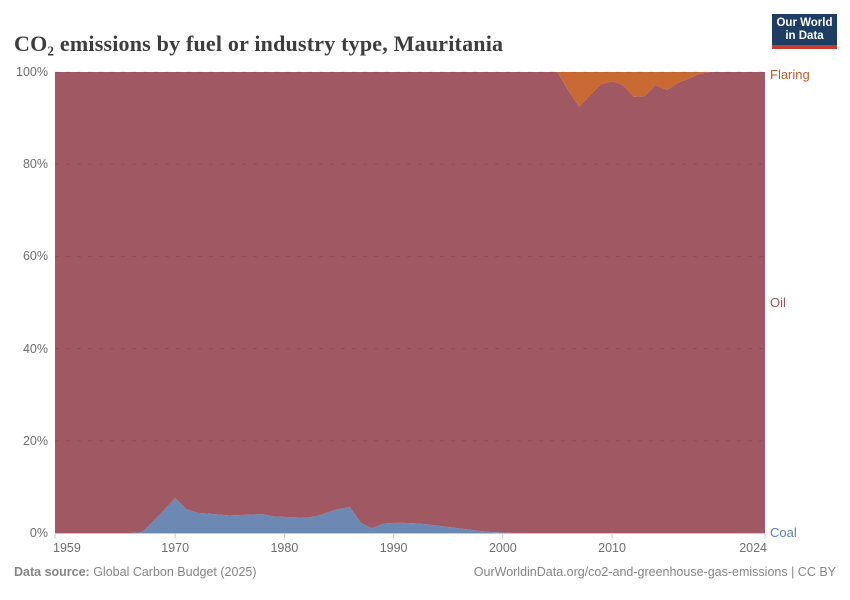 The image size is (850, 600). Describe the element at coordinates (612, 548) in the screenshot. I see `x-tick-label: 2010` at that location.